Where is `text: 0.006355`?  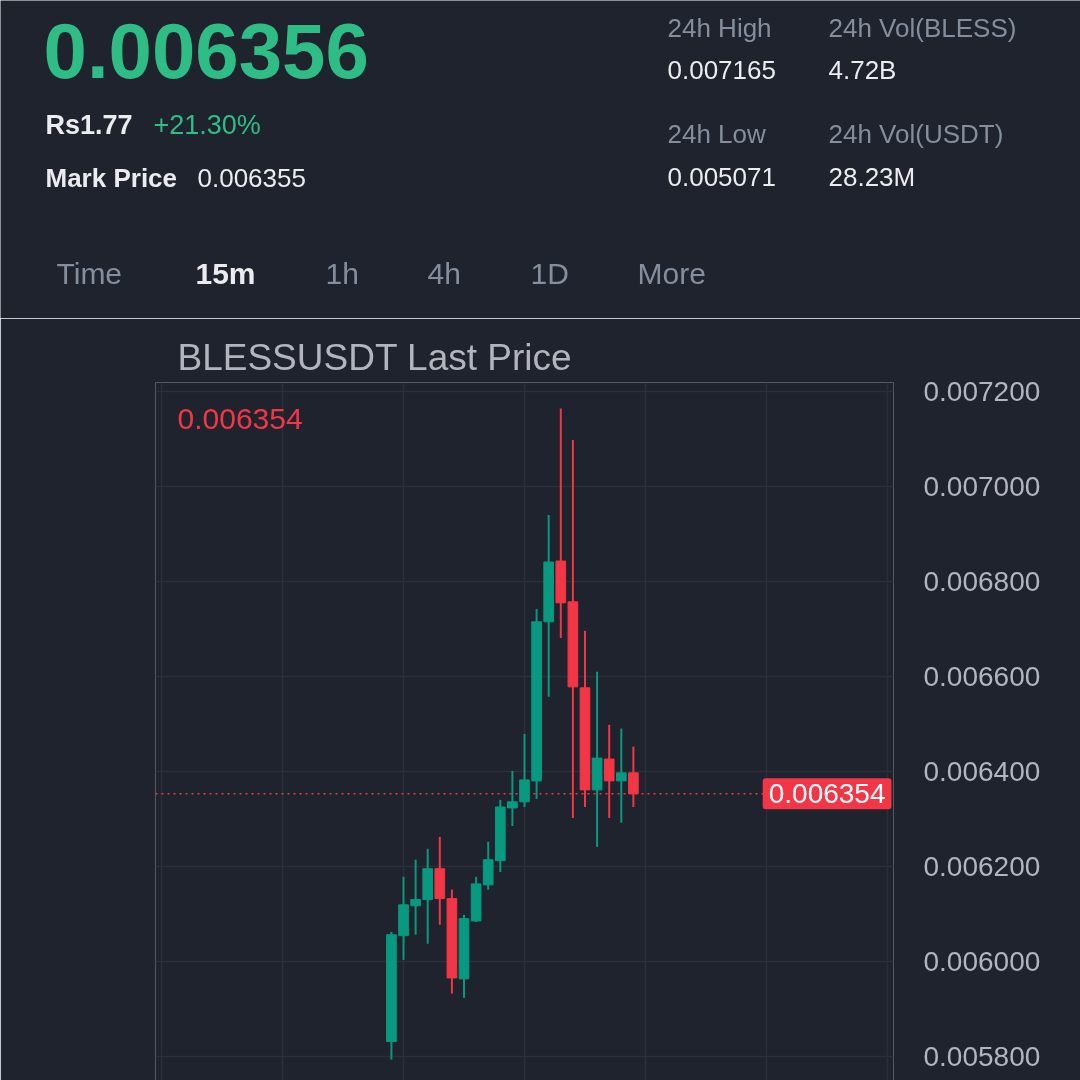 text: 0.006355 is located at coordinates (251, 177).